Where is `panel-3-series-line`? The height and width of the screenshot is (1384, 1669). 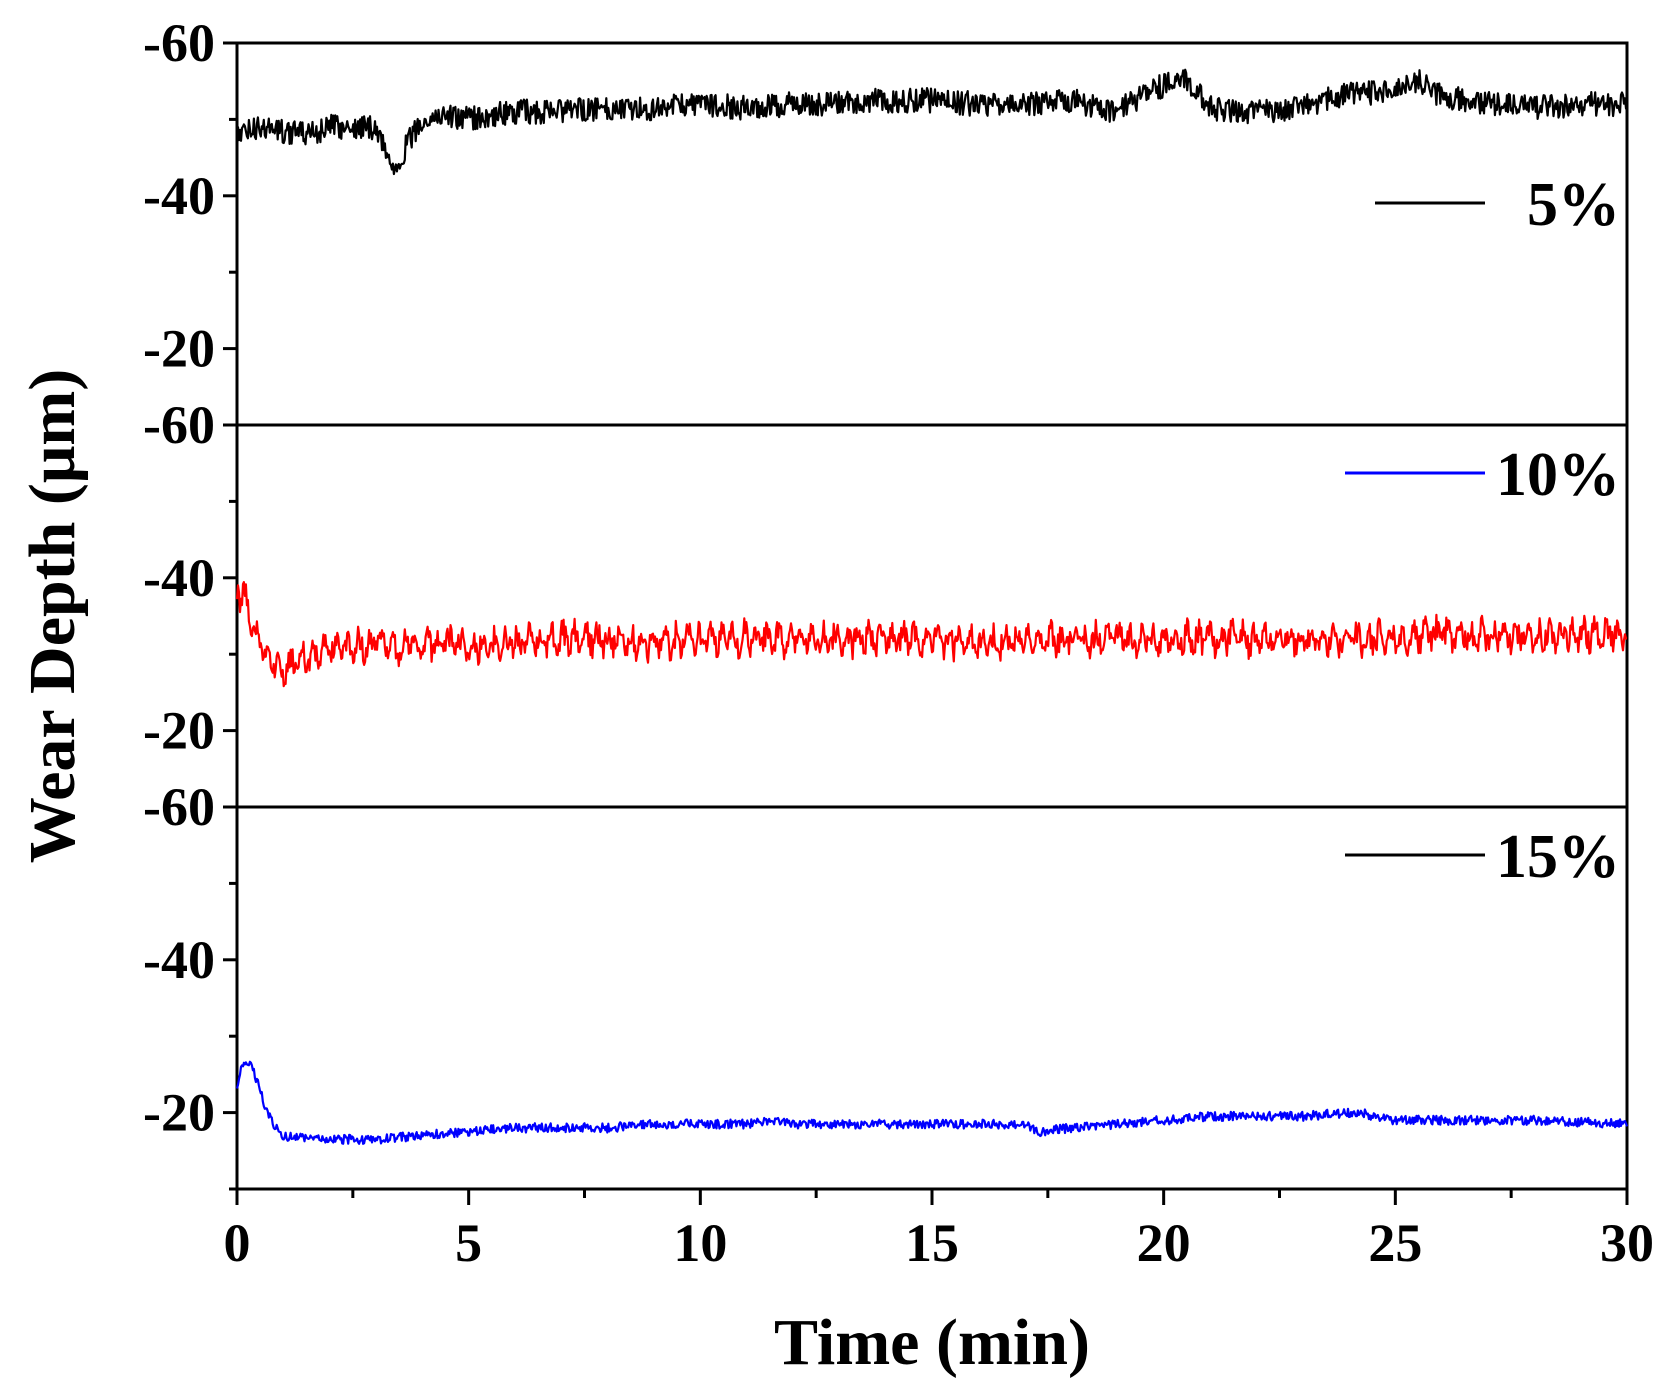 panel-3-series-line is located at coordinates (932, 1102).